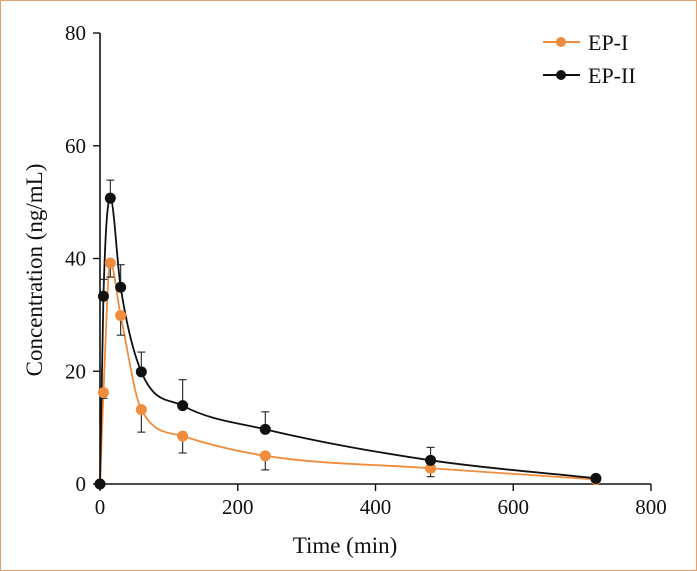  I want to click on y-tick-label: 0, so click(81, 484).